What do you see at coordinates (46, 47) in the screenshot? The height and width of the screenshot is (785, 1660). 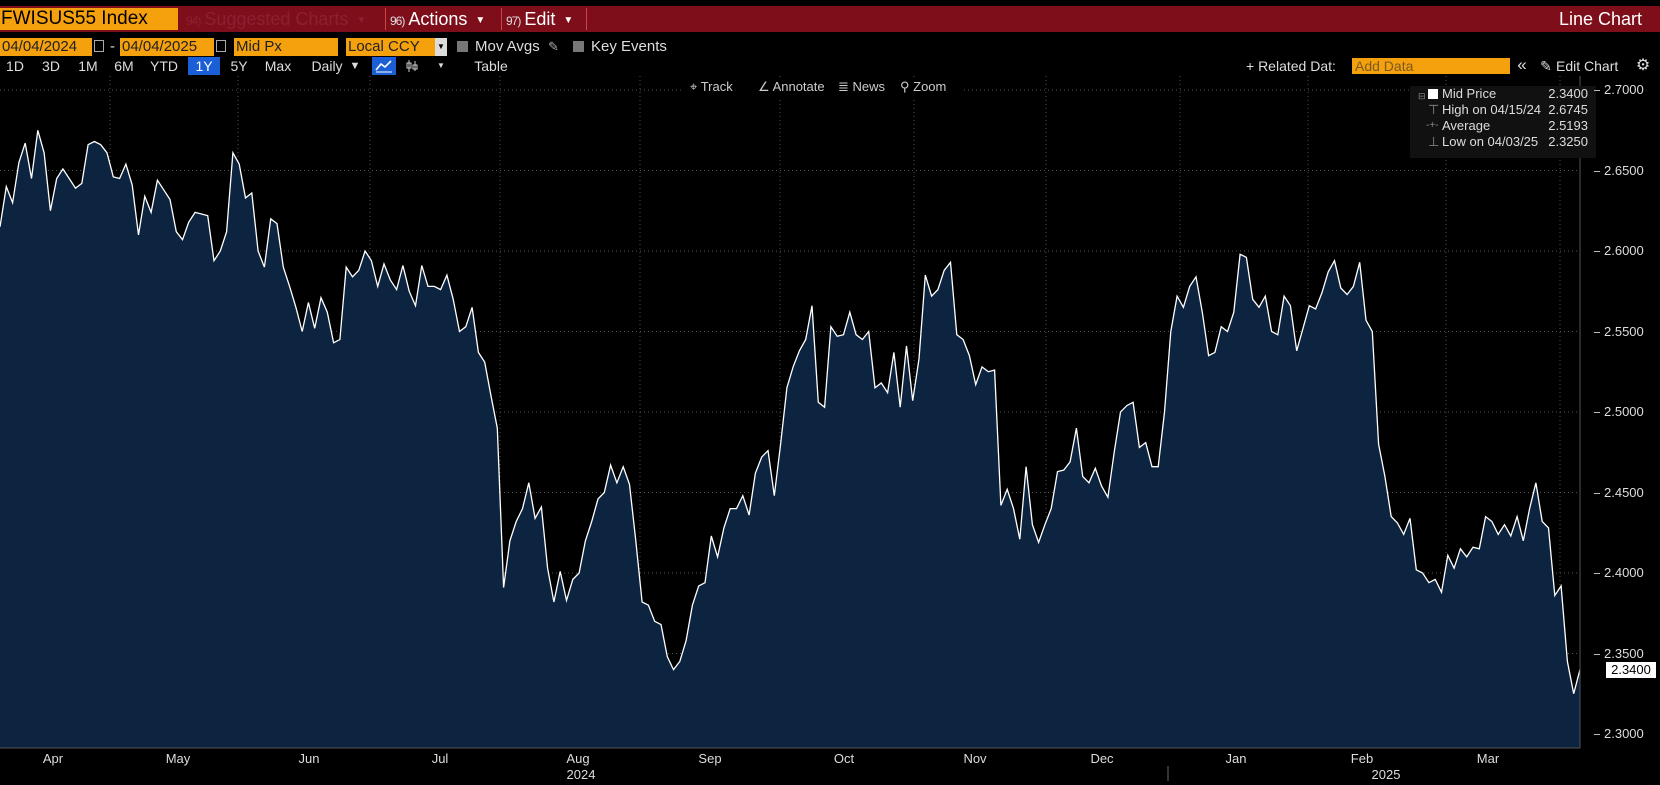 I see `start-date-field: 04/04/2024` at bounding box center [46, 47].